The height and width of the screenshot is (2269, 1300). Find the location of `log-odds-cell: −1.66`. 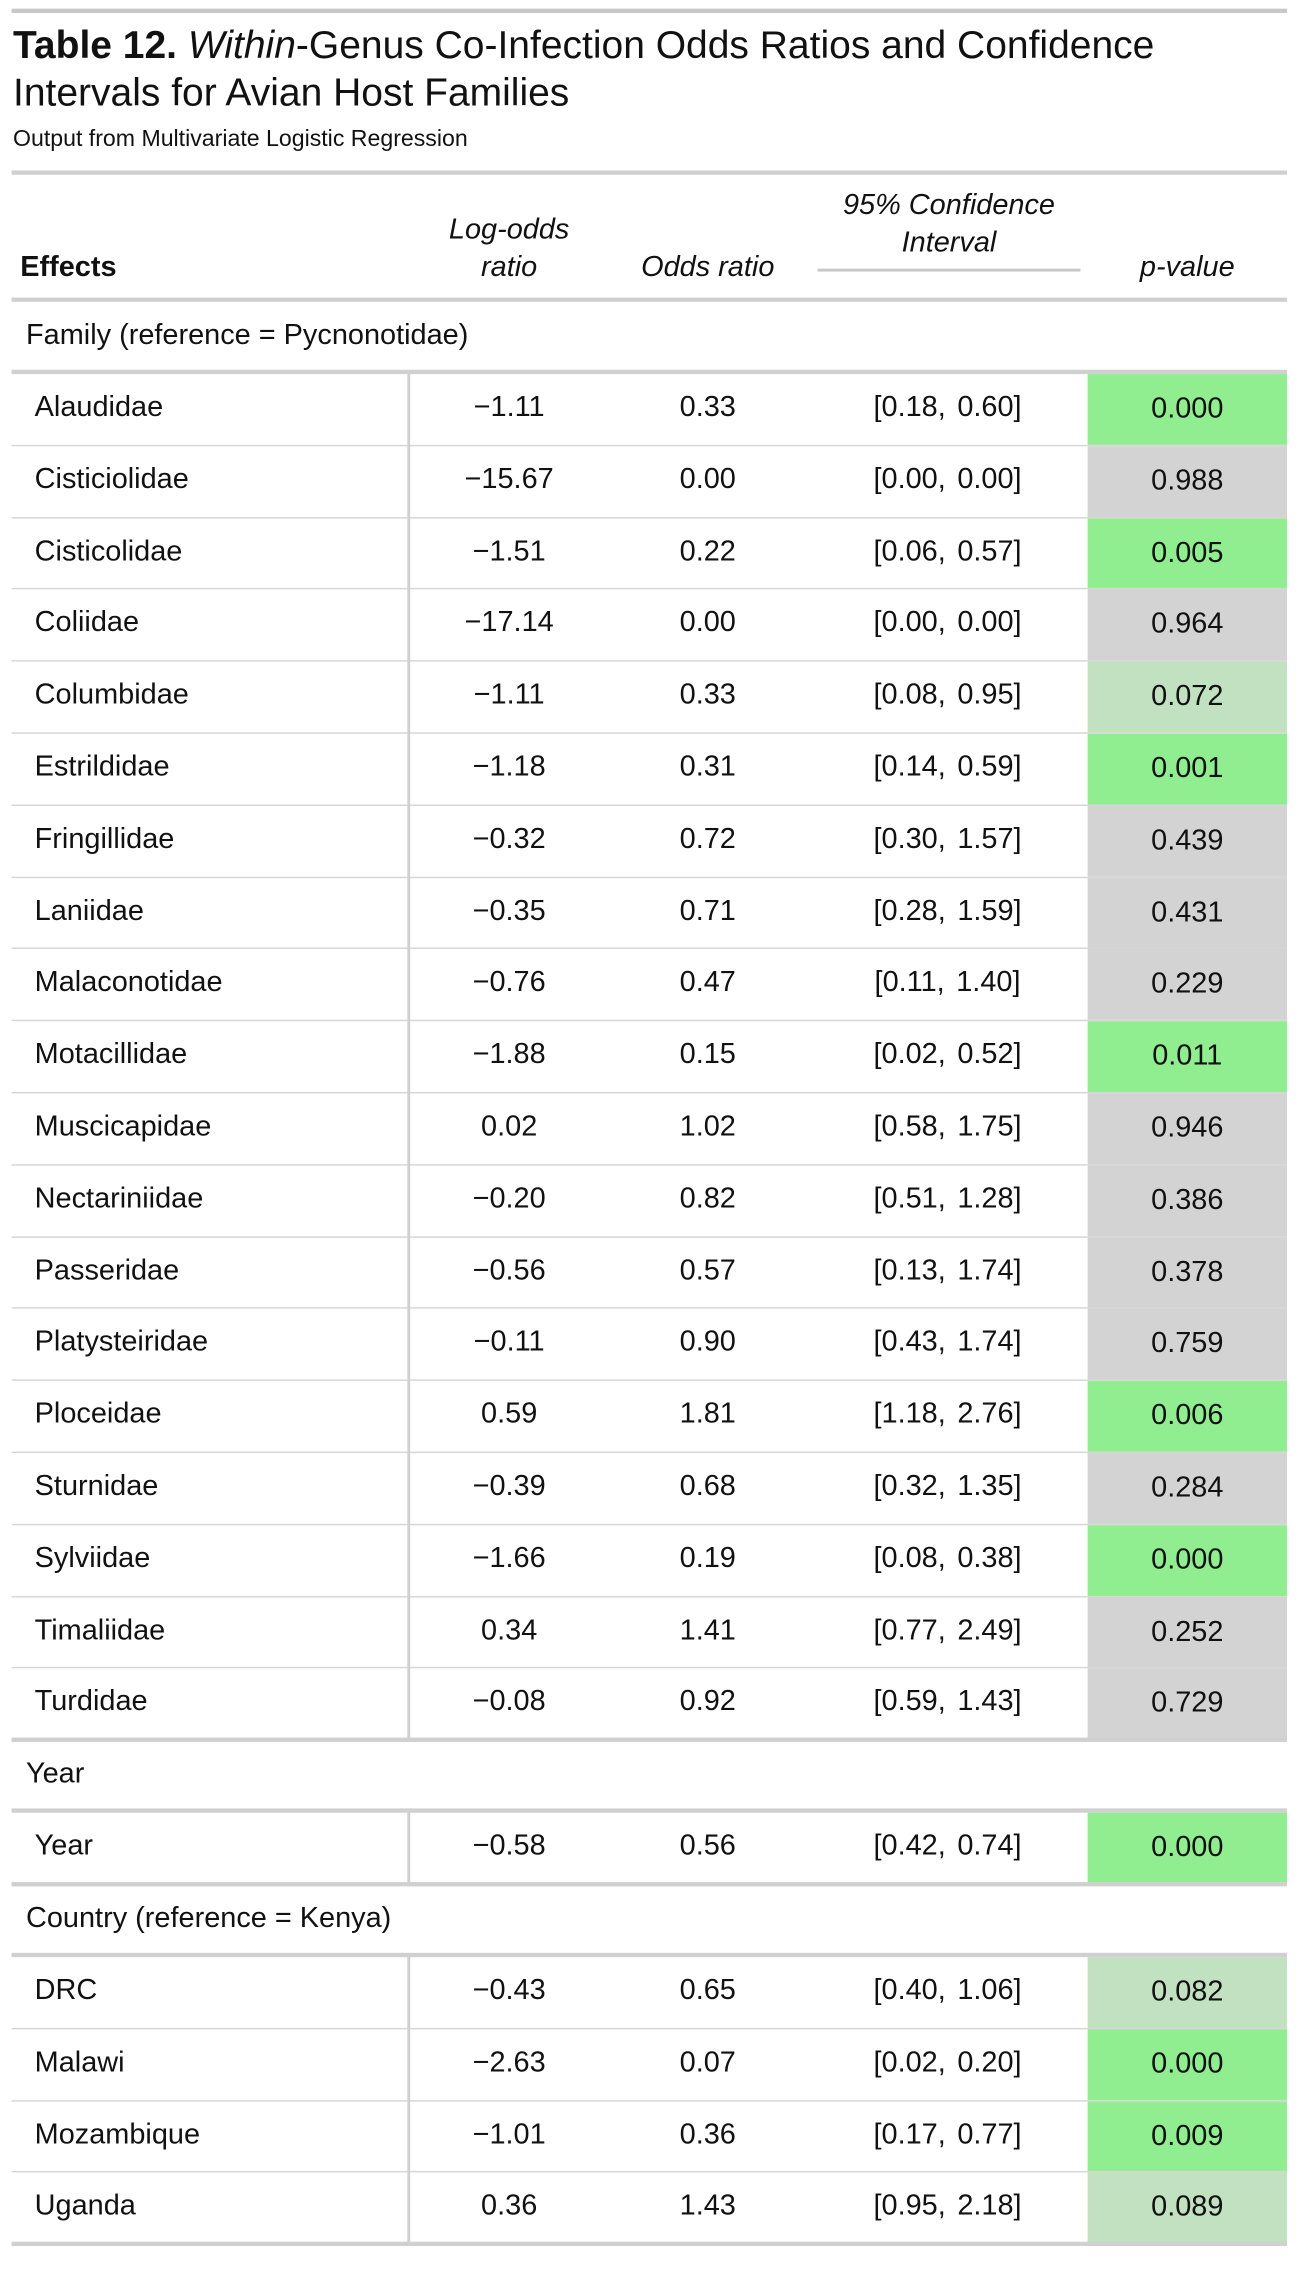

log-odds-cell: −1.66 is located at coordinates (509, 1558).